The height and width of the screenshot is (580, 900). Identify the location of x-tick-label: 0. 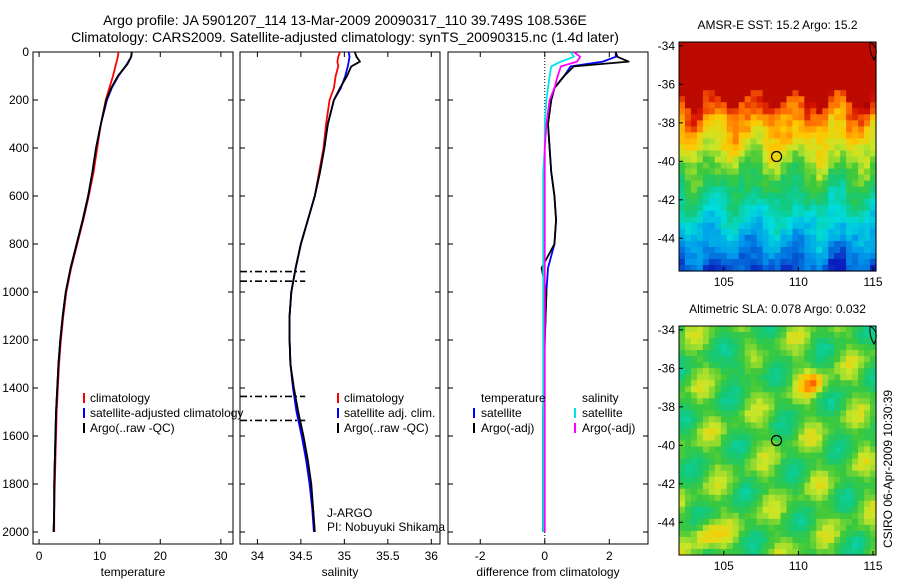
(544, 556).